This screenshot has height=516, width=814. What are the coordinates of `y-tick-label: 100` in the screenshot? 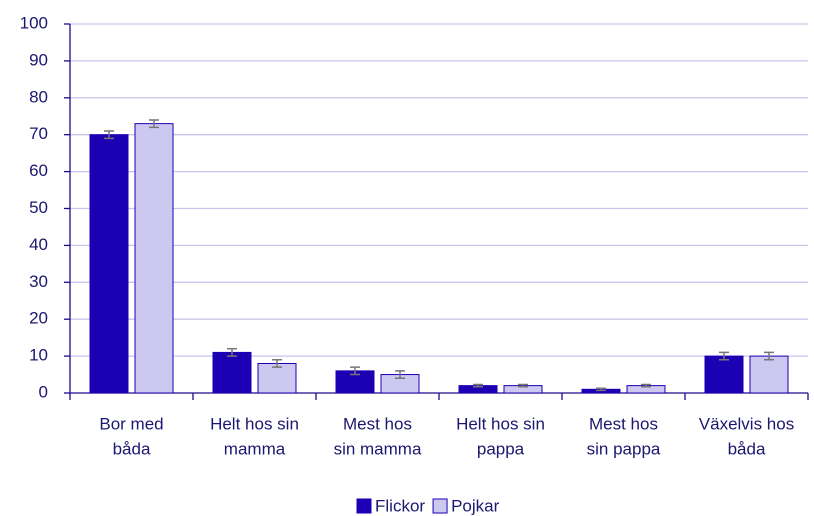 It's located at (34, 22).